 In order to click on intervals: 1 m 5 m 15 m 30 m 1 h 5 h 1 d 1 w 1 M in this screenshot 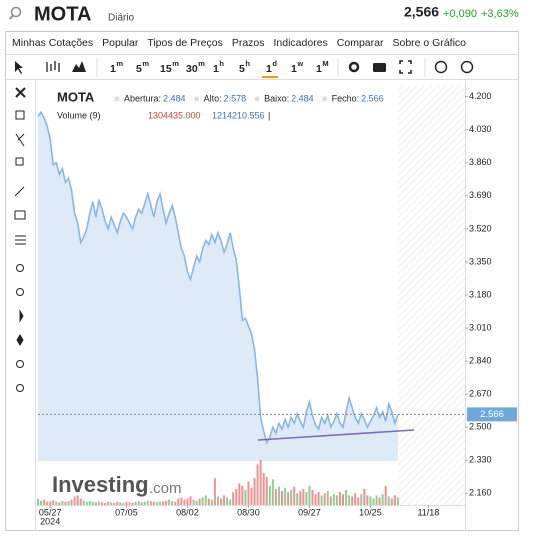, I will do `click(219, 68)`.